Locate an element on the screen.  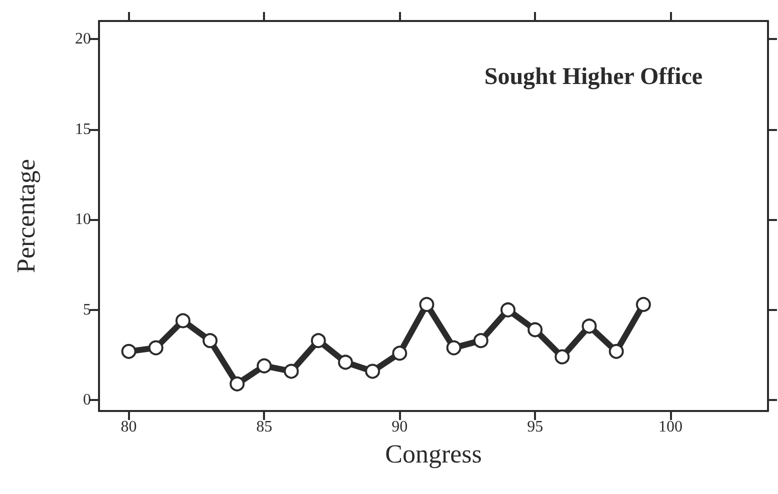
x-axis-title: Congress is located at coordinates (433, 454).